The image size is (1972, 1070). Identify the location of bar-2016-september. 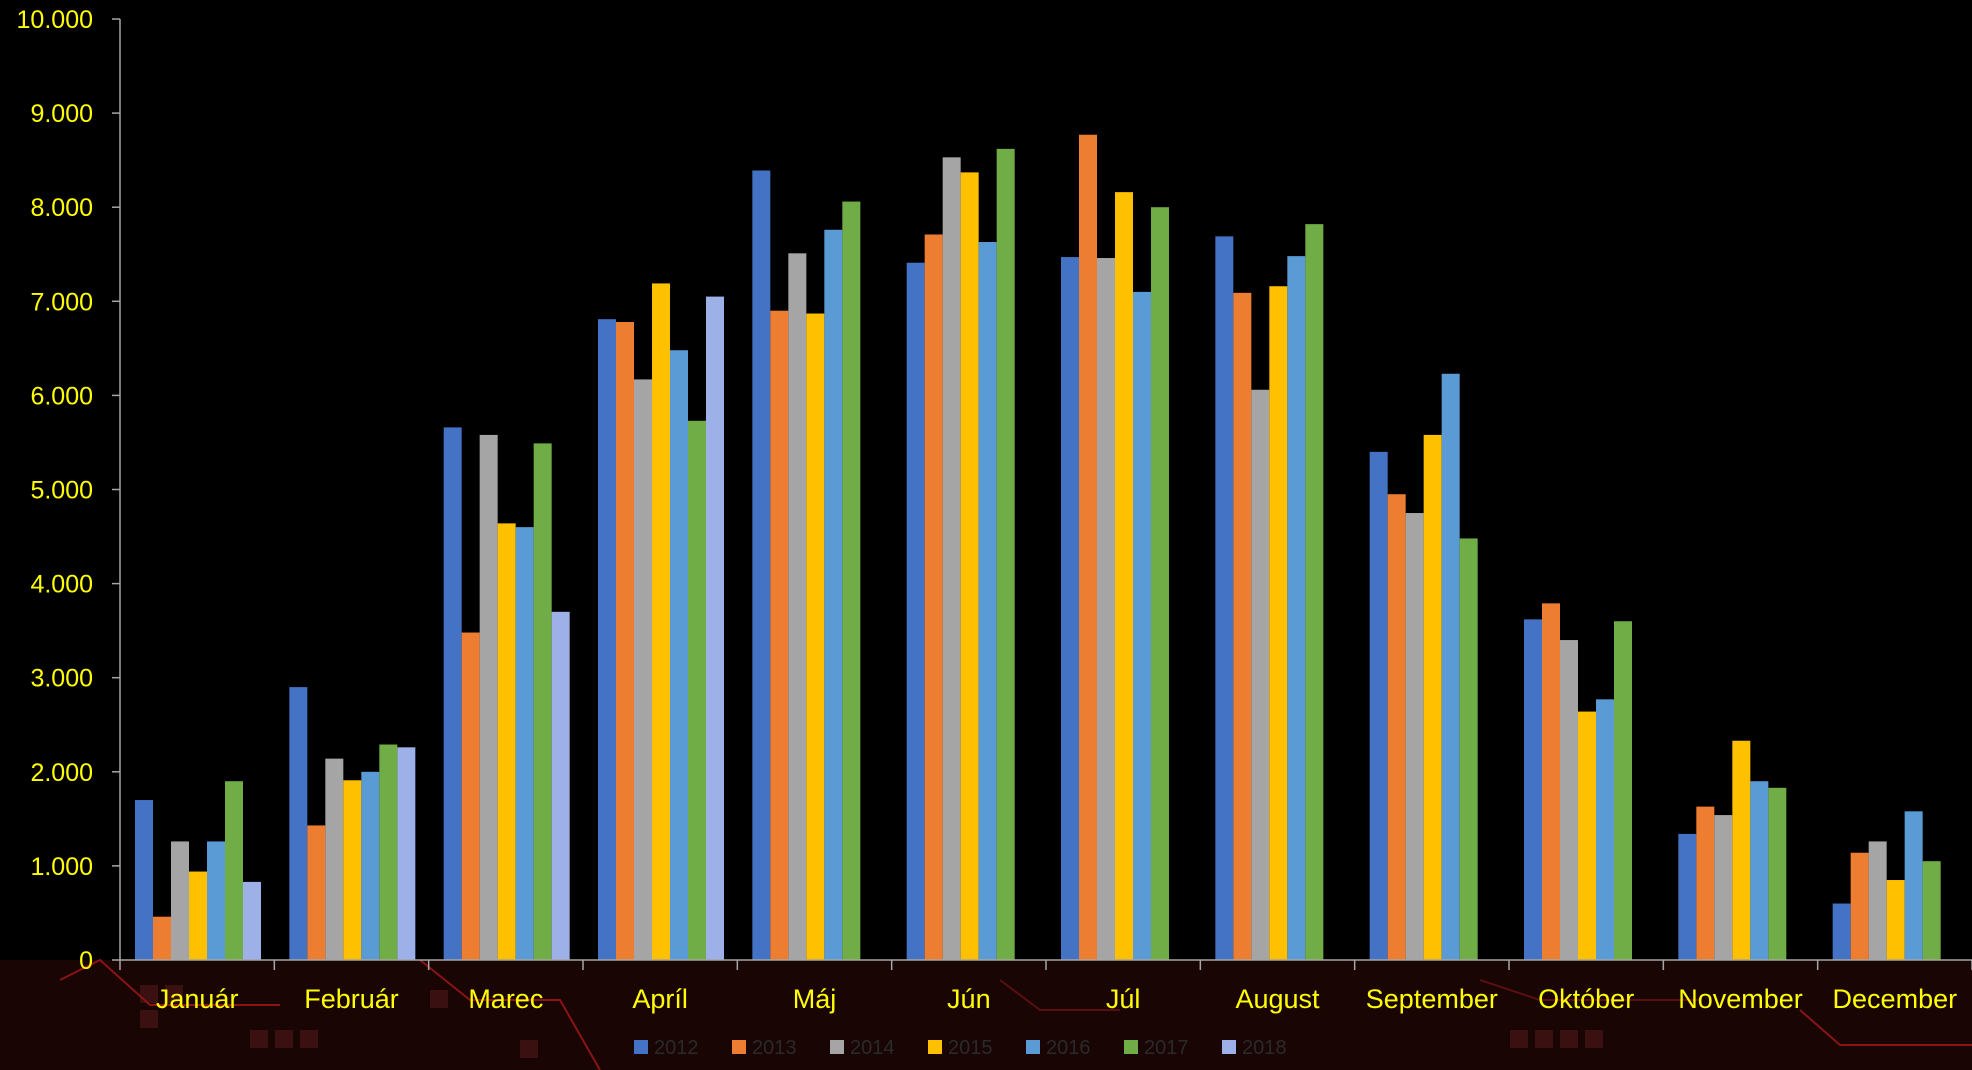
(1450, 667).